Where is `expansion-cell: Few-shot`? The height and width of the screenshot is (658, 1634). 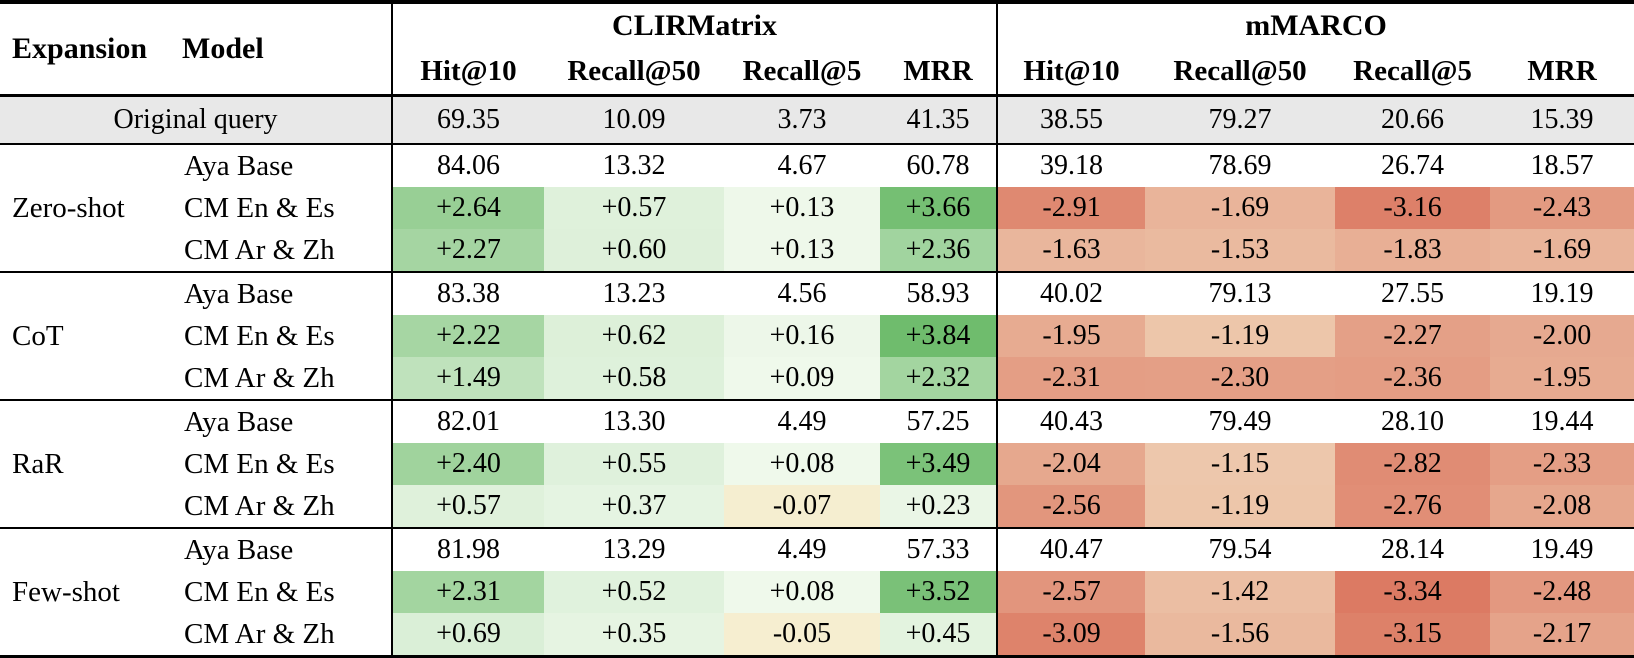 expansion-cell: Few-shot is located at coordinates (85, 592).